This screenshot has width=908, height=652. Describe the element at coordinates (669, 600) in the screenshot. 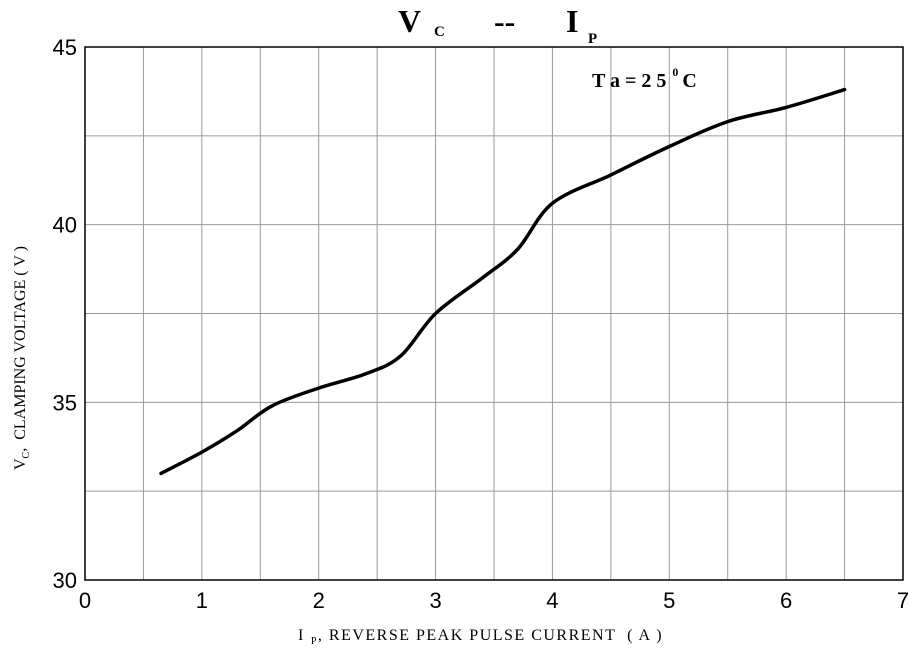

I see `x-tick-label: 5` at that location.